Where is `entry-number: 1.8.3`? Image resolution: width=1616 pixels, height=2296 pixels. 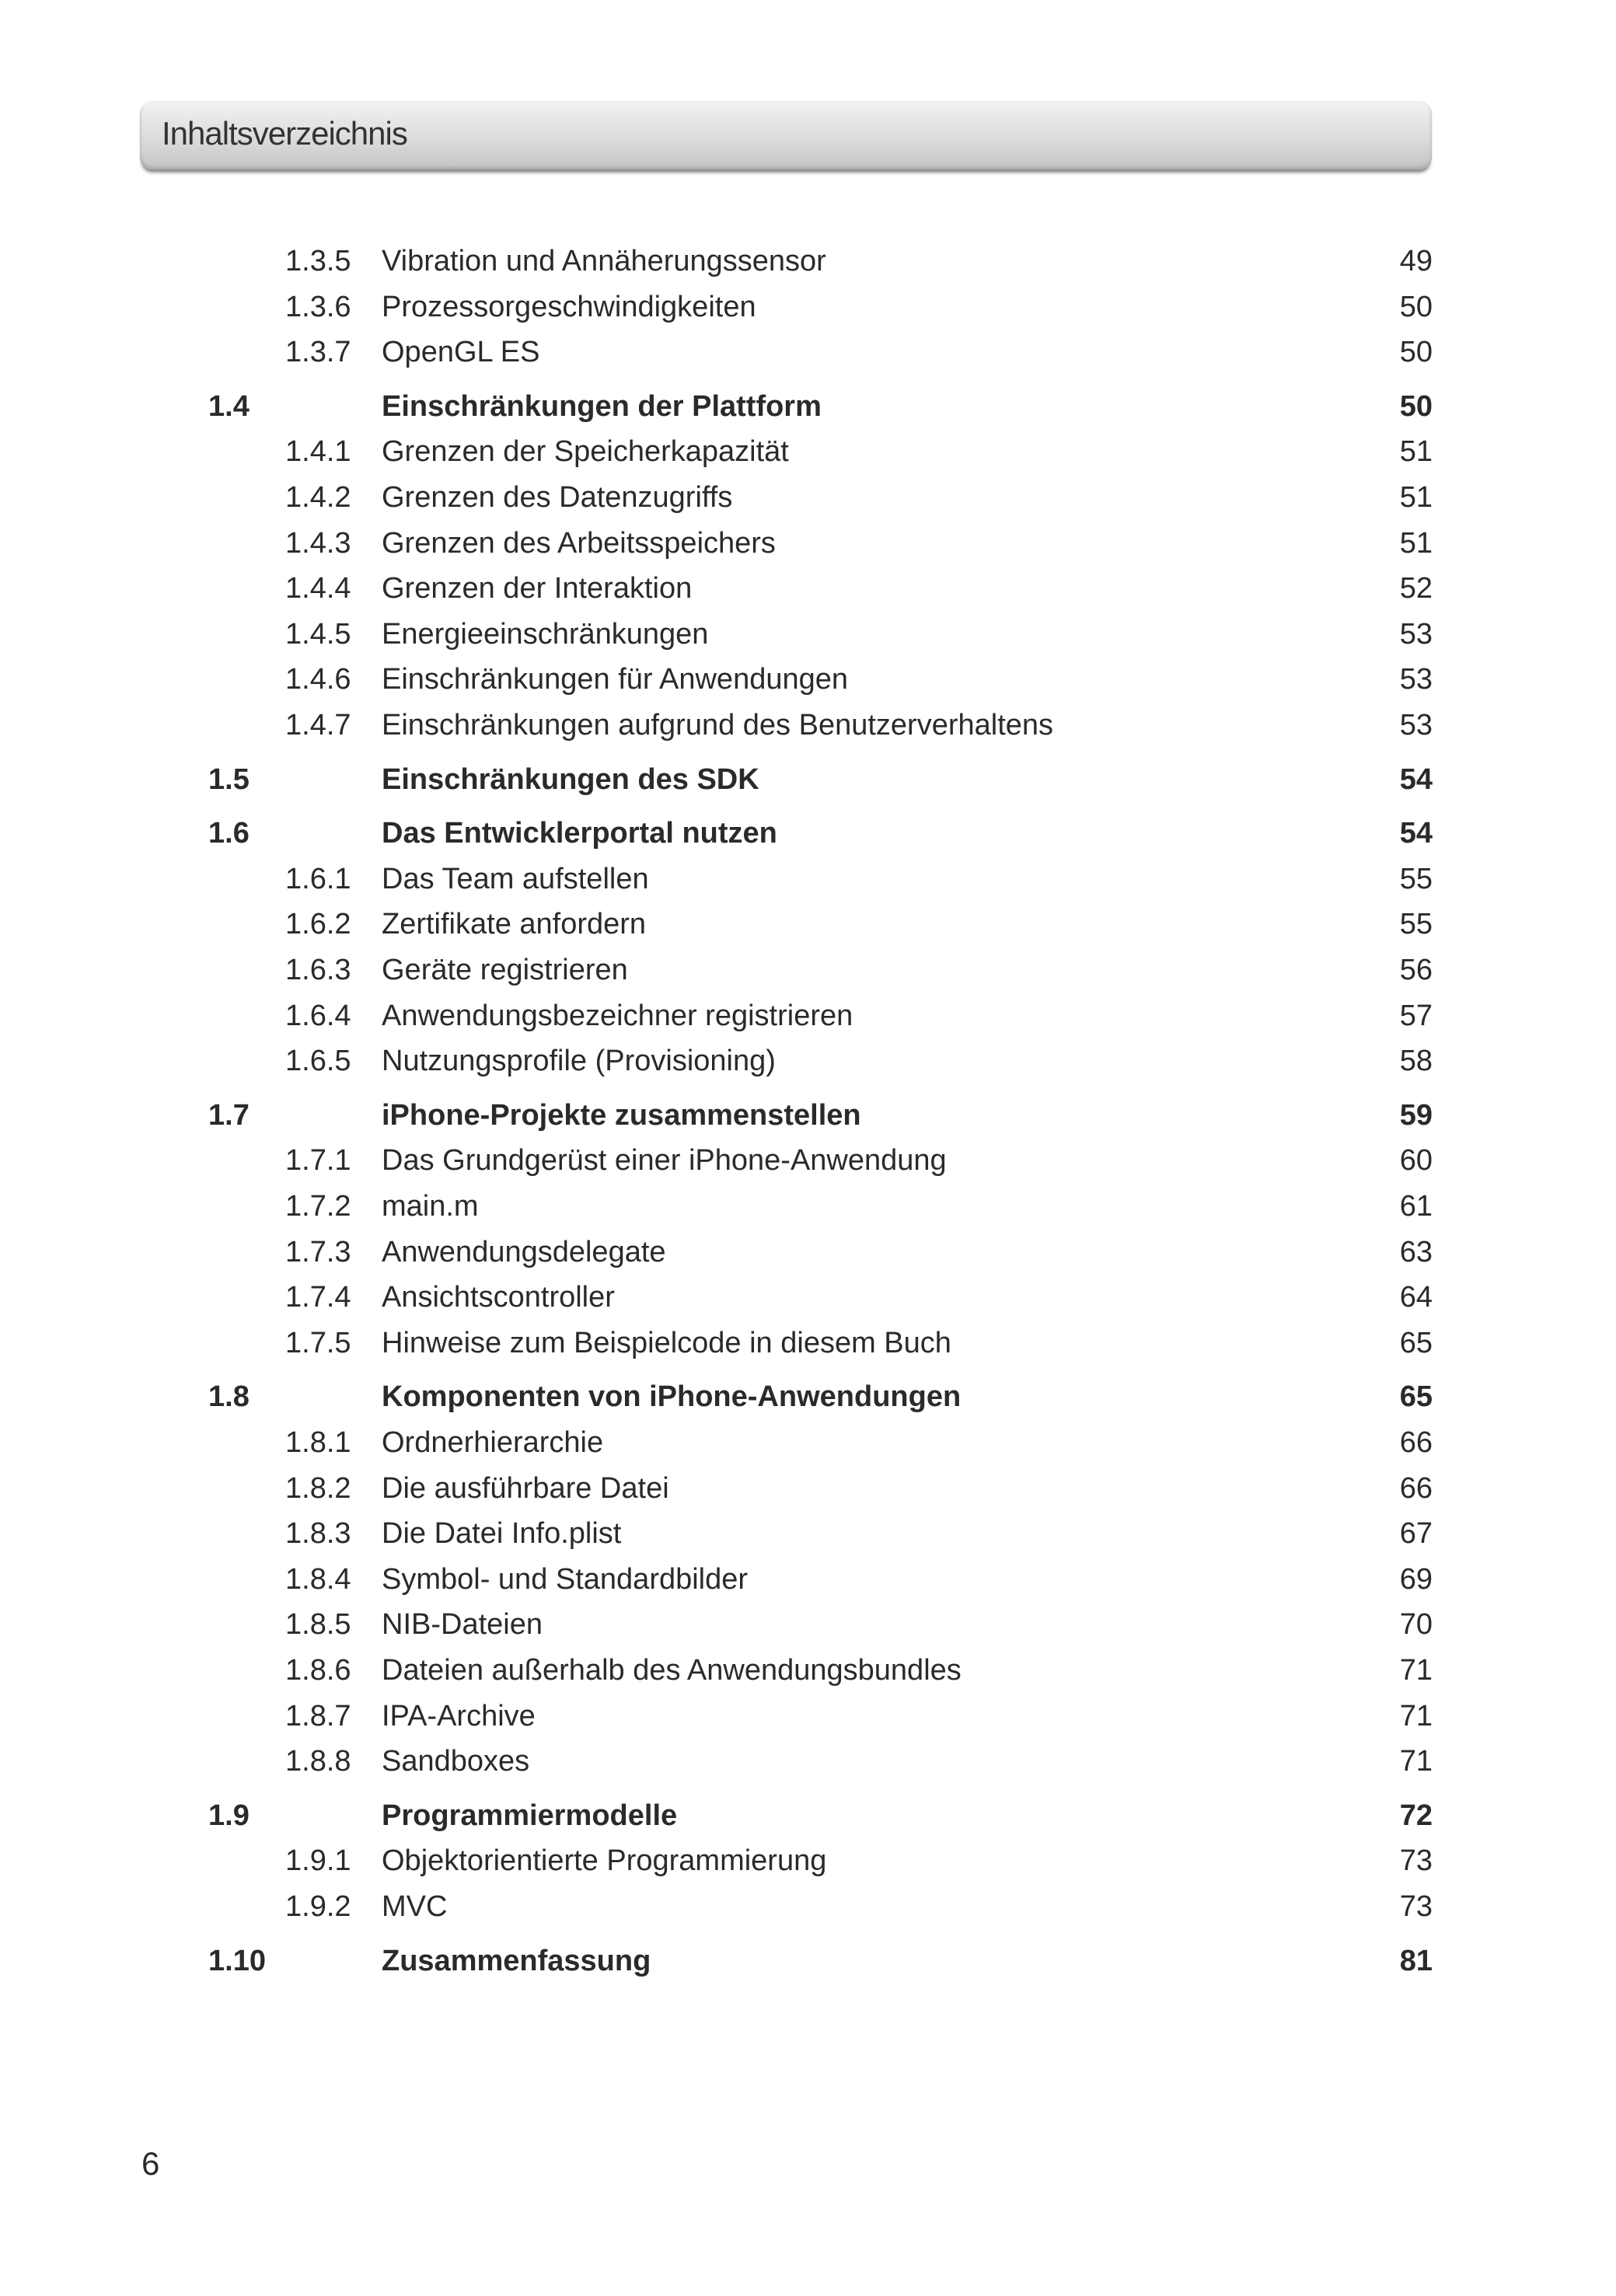 entry-number: 1.8.3 is located at coordinates (318, 1534).